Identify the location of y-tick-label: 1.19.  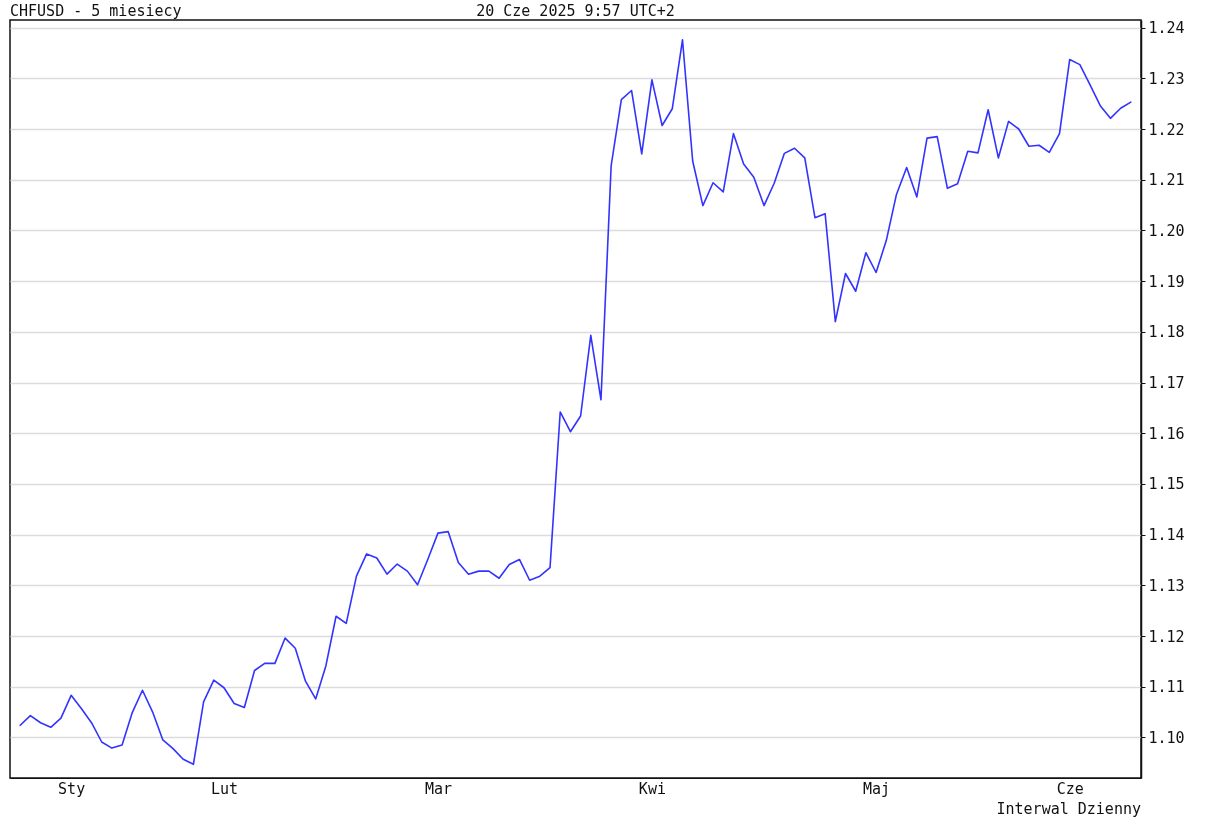
(1166, 281).